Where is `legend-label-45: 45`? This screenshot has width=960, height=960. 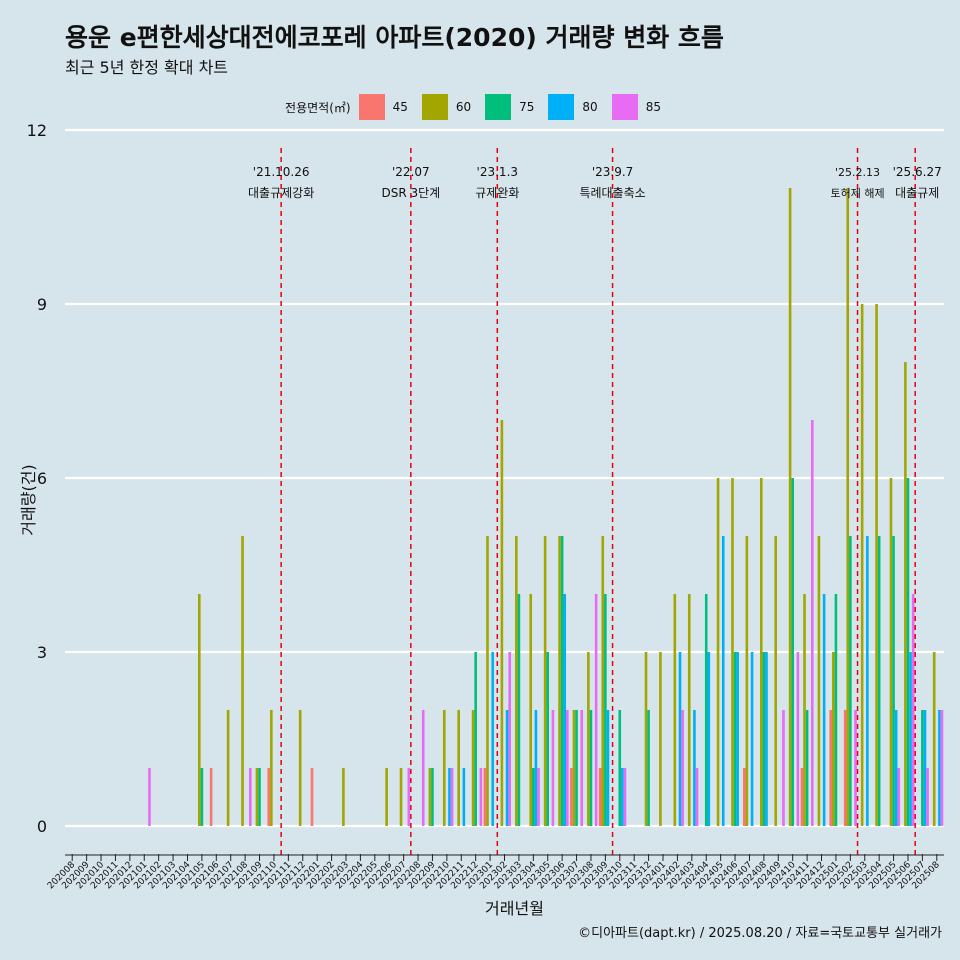
legend-label-45: 45 is located at coordinates (400, 107).